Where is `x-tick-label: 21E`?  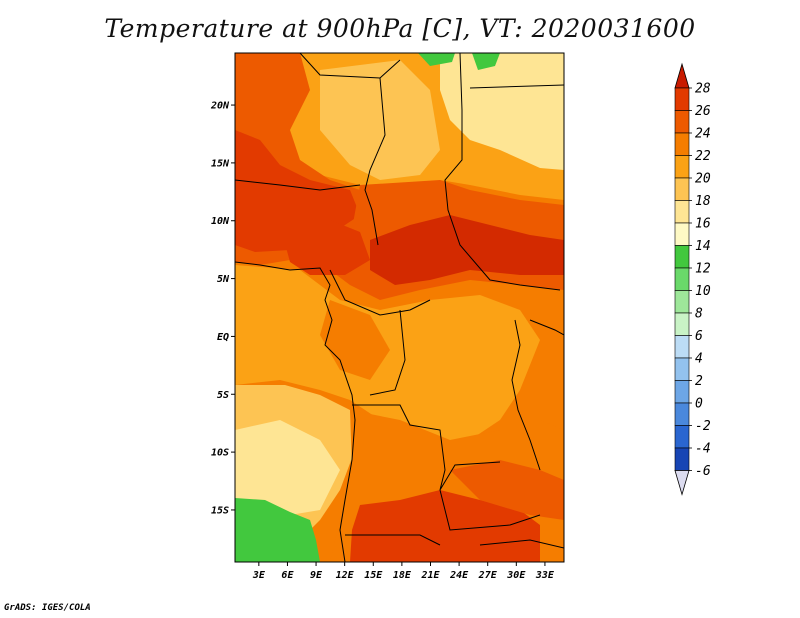 x-tick-label: 21E is located at coordinates (430, 575).